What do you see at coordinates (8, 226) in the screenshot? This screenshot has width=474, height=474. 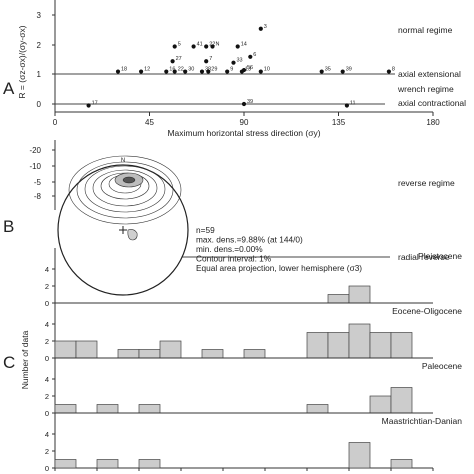 I see `panel-label-b: B` at bounding box center [8, 226].